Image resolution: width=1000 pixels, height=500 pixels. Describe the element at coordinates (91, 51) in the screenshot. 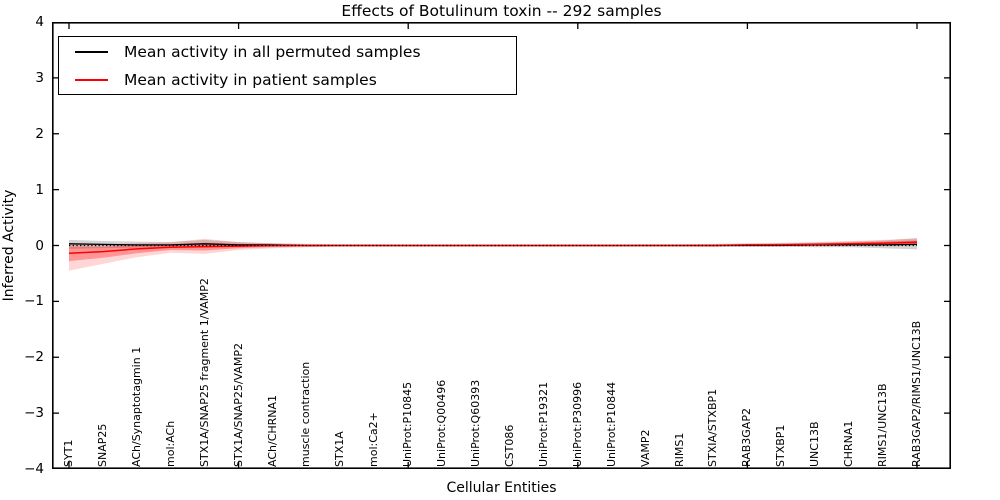

I see `black-line-swatch` at that location.